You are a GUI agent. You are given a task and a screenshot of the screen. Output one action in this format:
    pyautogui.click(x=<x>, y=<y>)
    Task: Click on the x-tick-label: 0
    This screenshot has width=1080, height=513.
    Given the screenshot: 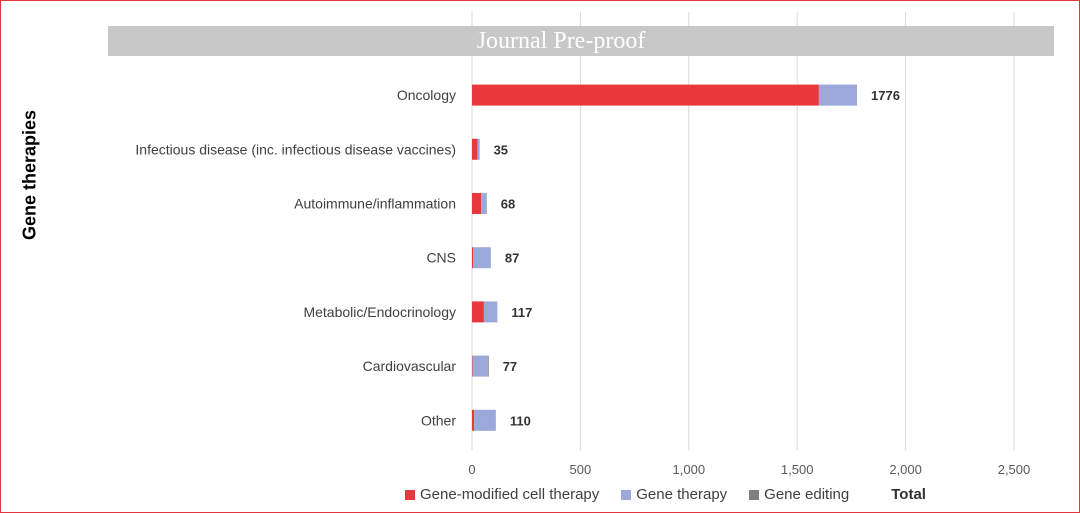 What is the action you would take?
    pyautogui.click(x=471, y=469)
    